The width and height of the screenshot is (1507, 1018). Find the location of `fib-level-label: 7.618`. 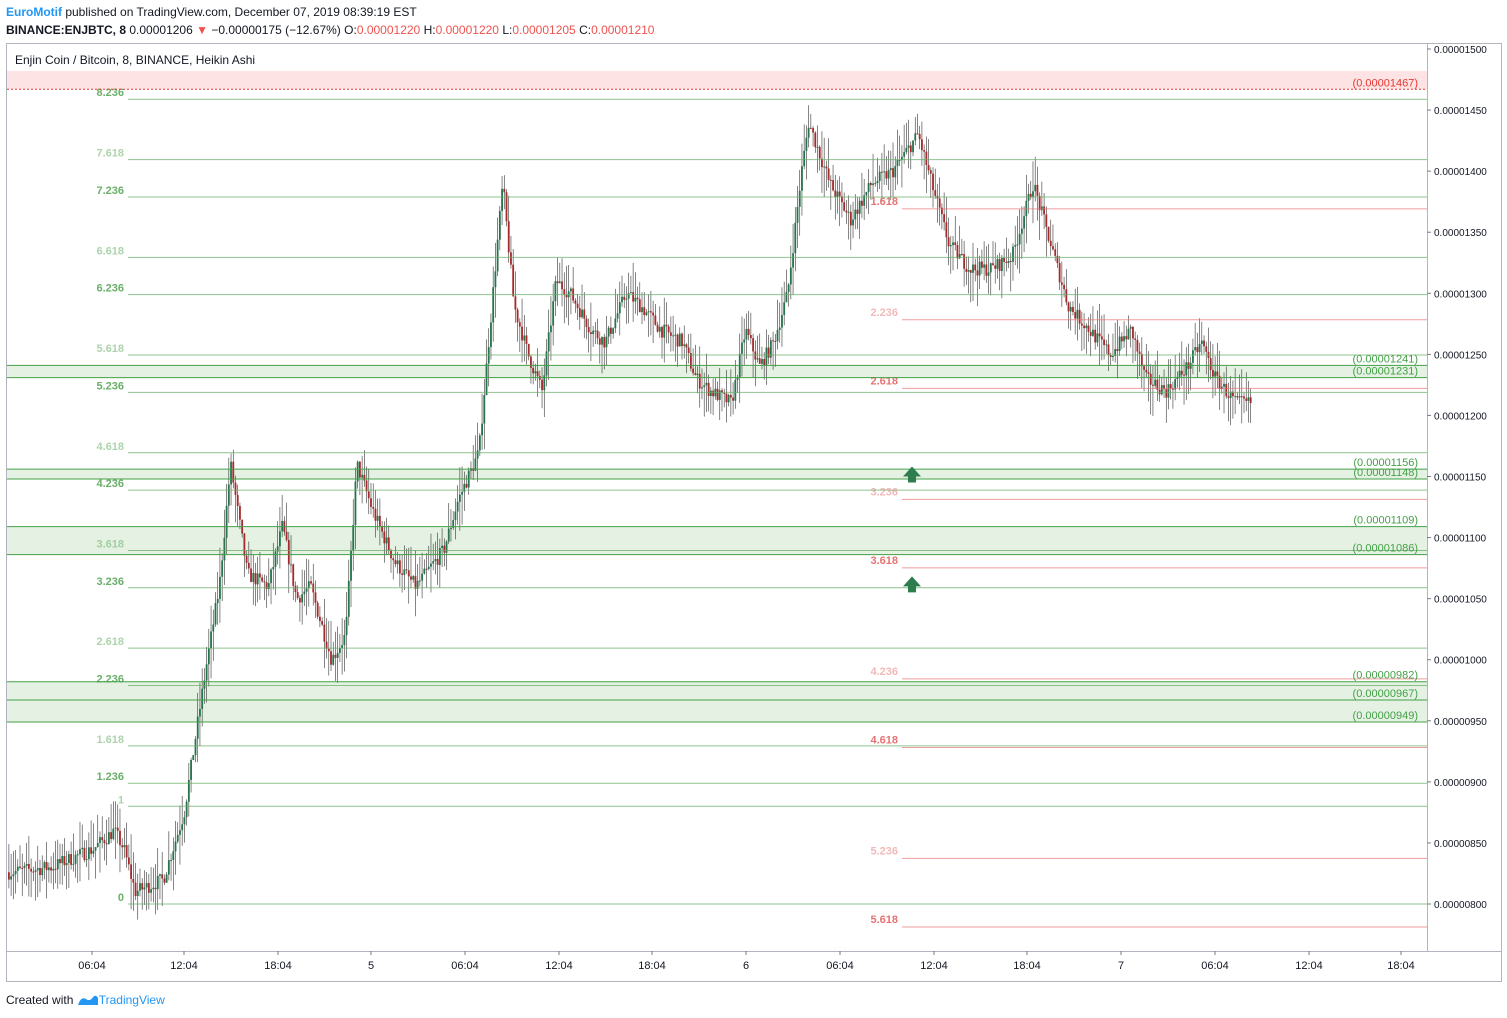

fib-level-label: 7.618 is located at coordinates (110, 154).